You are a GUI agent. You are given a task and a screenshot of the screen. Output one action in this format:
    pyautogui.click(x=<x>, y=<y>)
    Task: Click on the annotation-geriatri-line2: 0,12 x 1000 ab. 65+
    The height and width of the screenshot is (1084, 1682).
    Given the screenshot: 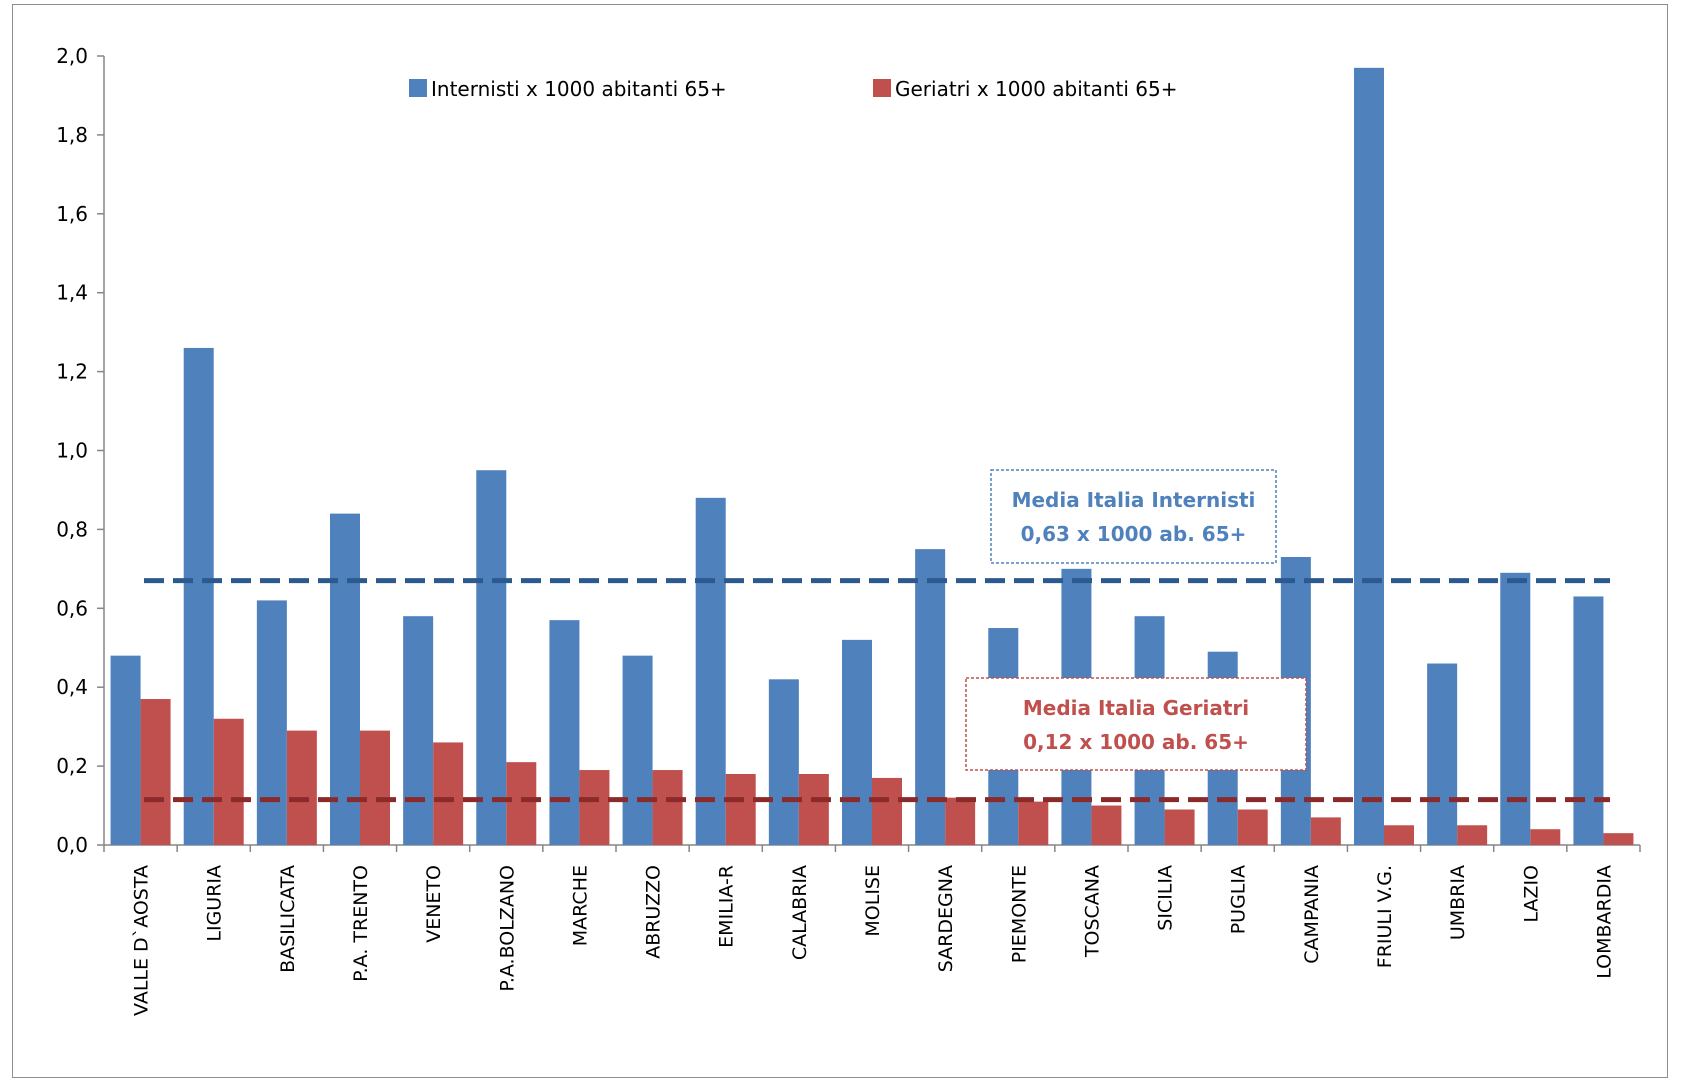 What is the action you would take?
    pyautogui.click(x=1136, y=742)
    